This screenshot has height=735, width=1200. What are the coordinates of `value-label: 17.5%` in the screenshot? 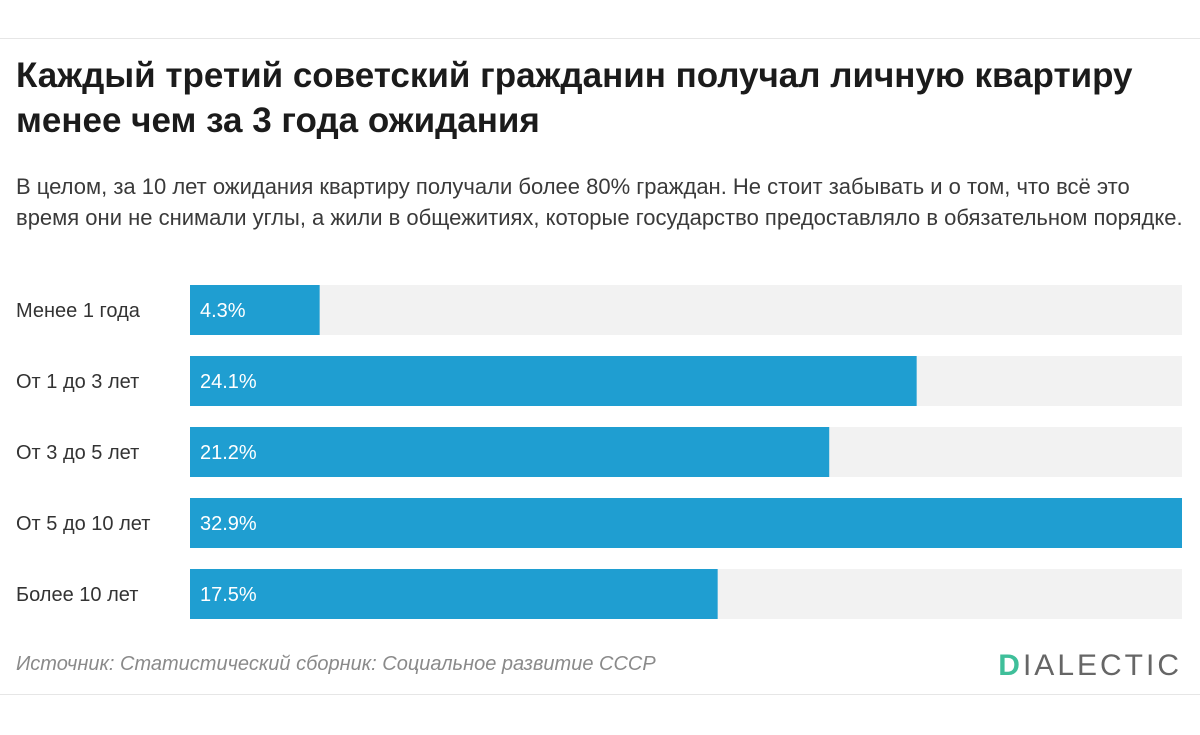 It's located at (228, 595).